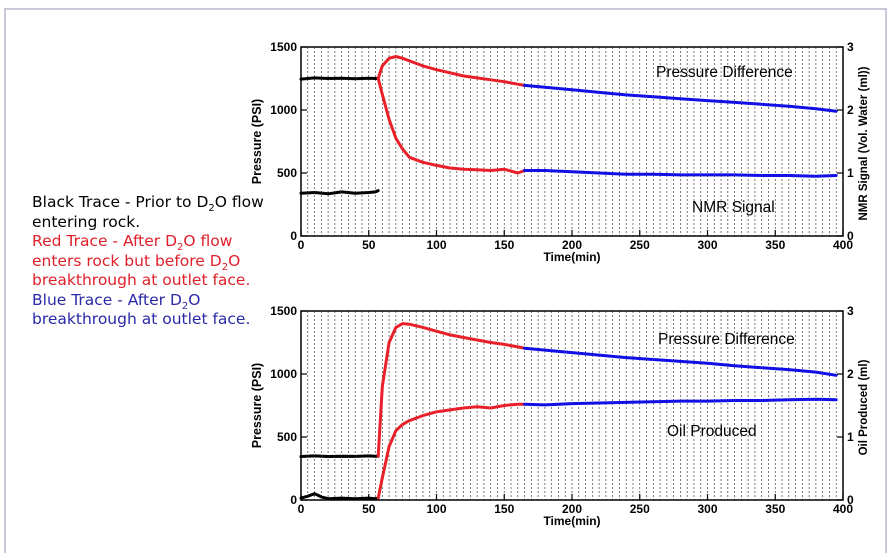  I want to click on chart-2-y-axis-label: Pressure (PSI), so click(257, 405).